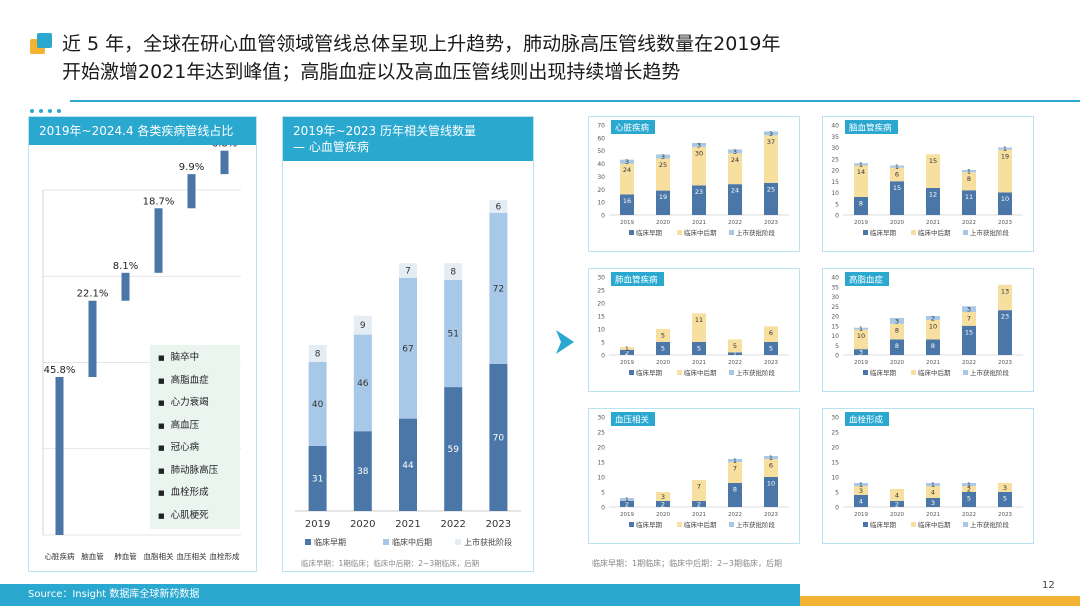 The height and width of the screenshot is (606, 1080). What do you see at coordinates (835, 137) in the screenshot?
I see `y-tick-label: 35` at bounding box center [835, 137].